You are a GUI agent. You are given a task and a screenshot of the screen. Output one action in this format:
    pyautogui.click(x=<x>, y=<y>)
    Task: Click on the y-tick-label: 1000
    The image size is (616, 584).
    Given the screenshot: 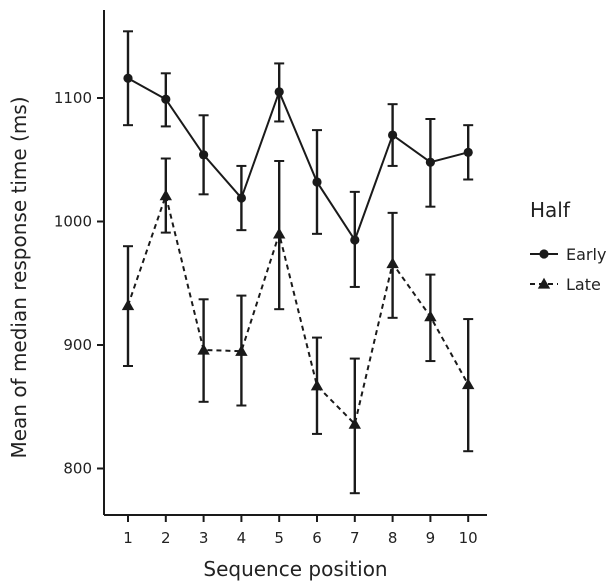 What is the action you would take?
    pyautogui.click(x=73, y=222)
    